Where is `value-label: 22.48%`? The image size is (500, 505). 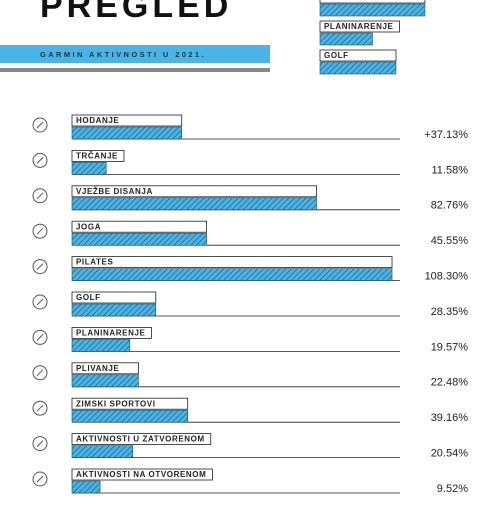 value-label: 22.48% is located at coordinates (450, 383).